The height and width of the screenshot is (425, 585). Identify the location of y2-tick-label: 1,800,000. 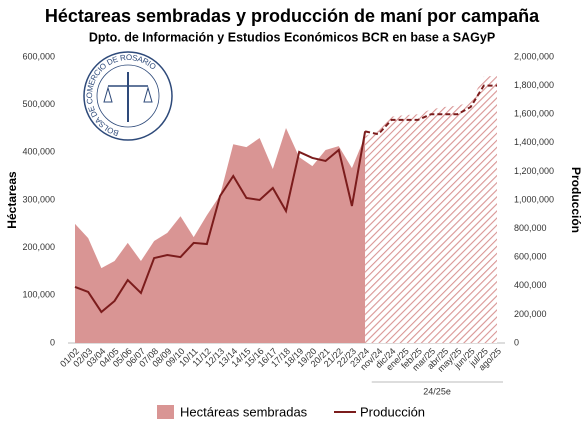
(534, 85).